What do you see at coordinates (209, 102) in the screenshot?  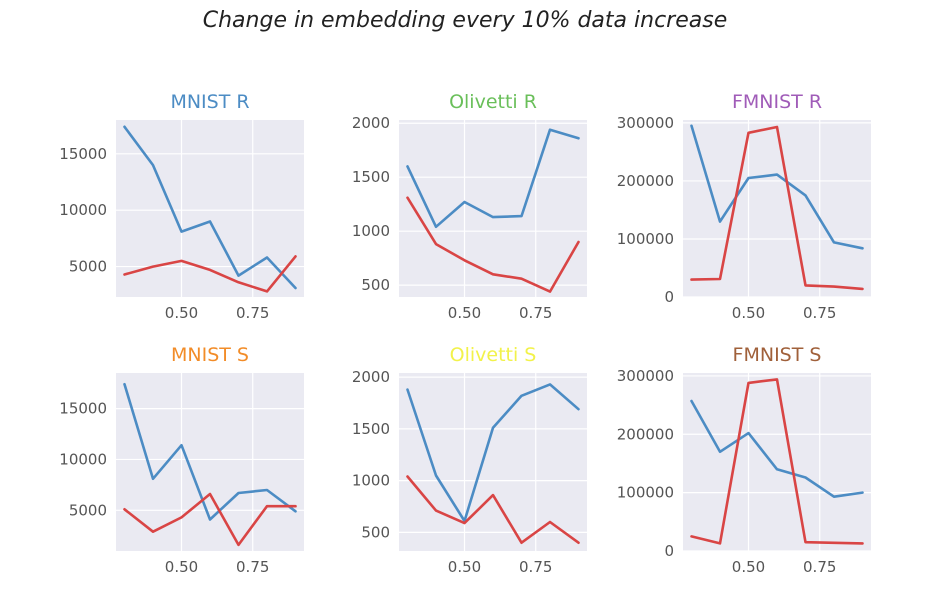 I see `subplot-title: MNIST R` at bounding box center [209, 102].